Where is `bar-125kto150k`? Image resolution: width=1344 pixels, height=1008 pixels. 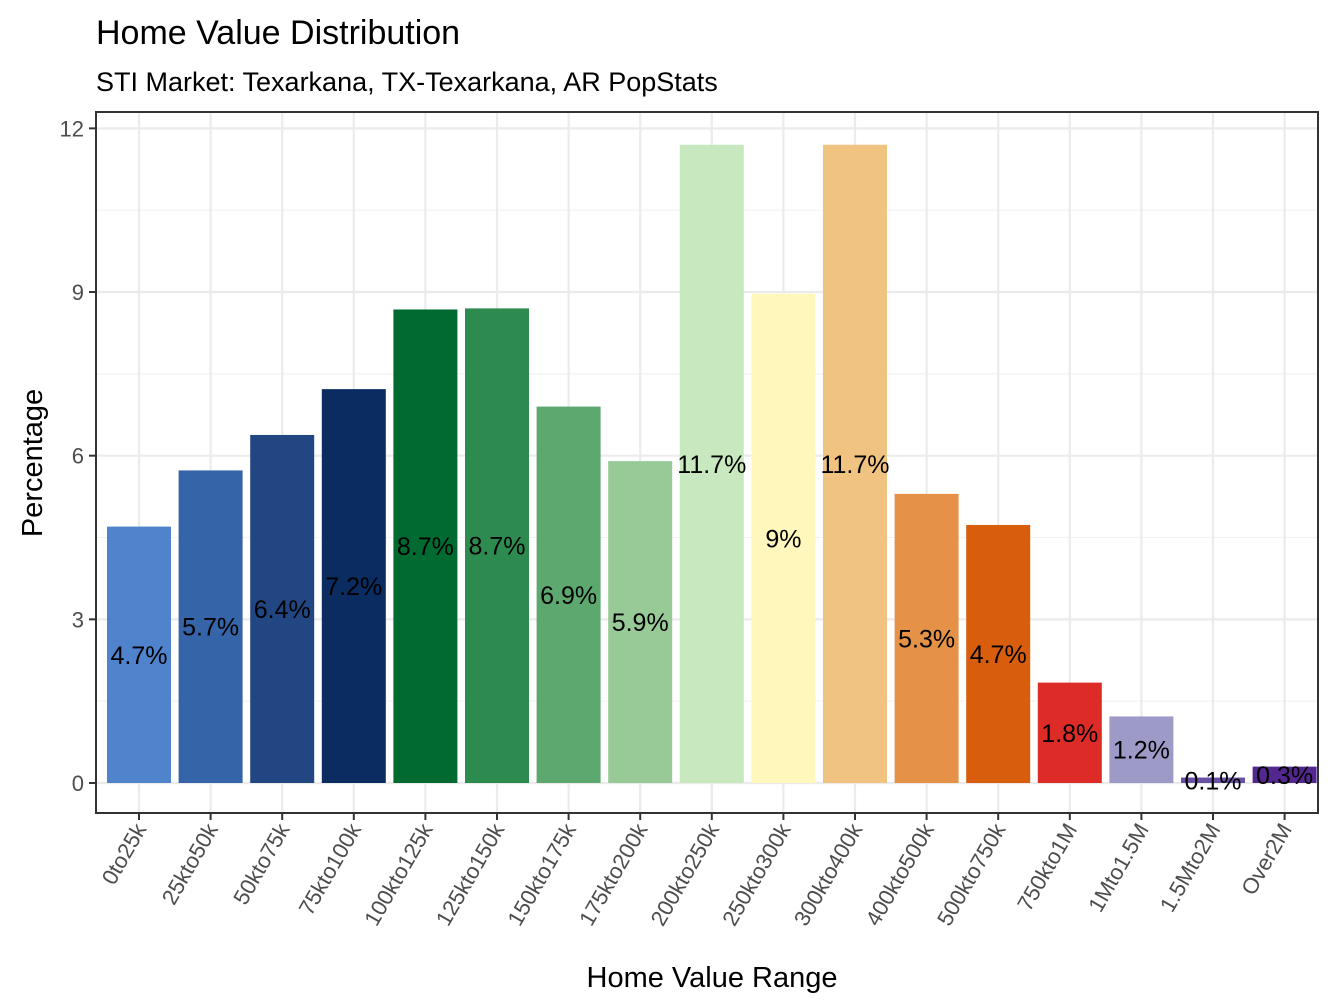
bar-125kto150k is located at coordinates (497, 545).